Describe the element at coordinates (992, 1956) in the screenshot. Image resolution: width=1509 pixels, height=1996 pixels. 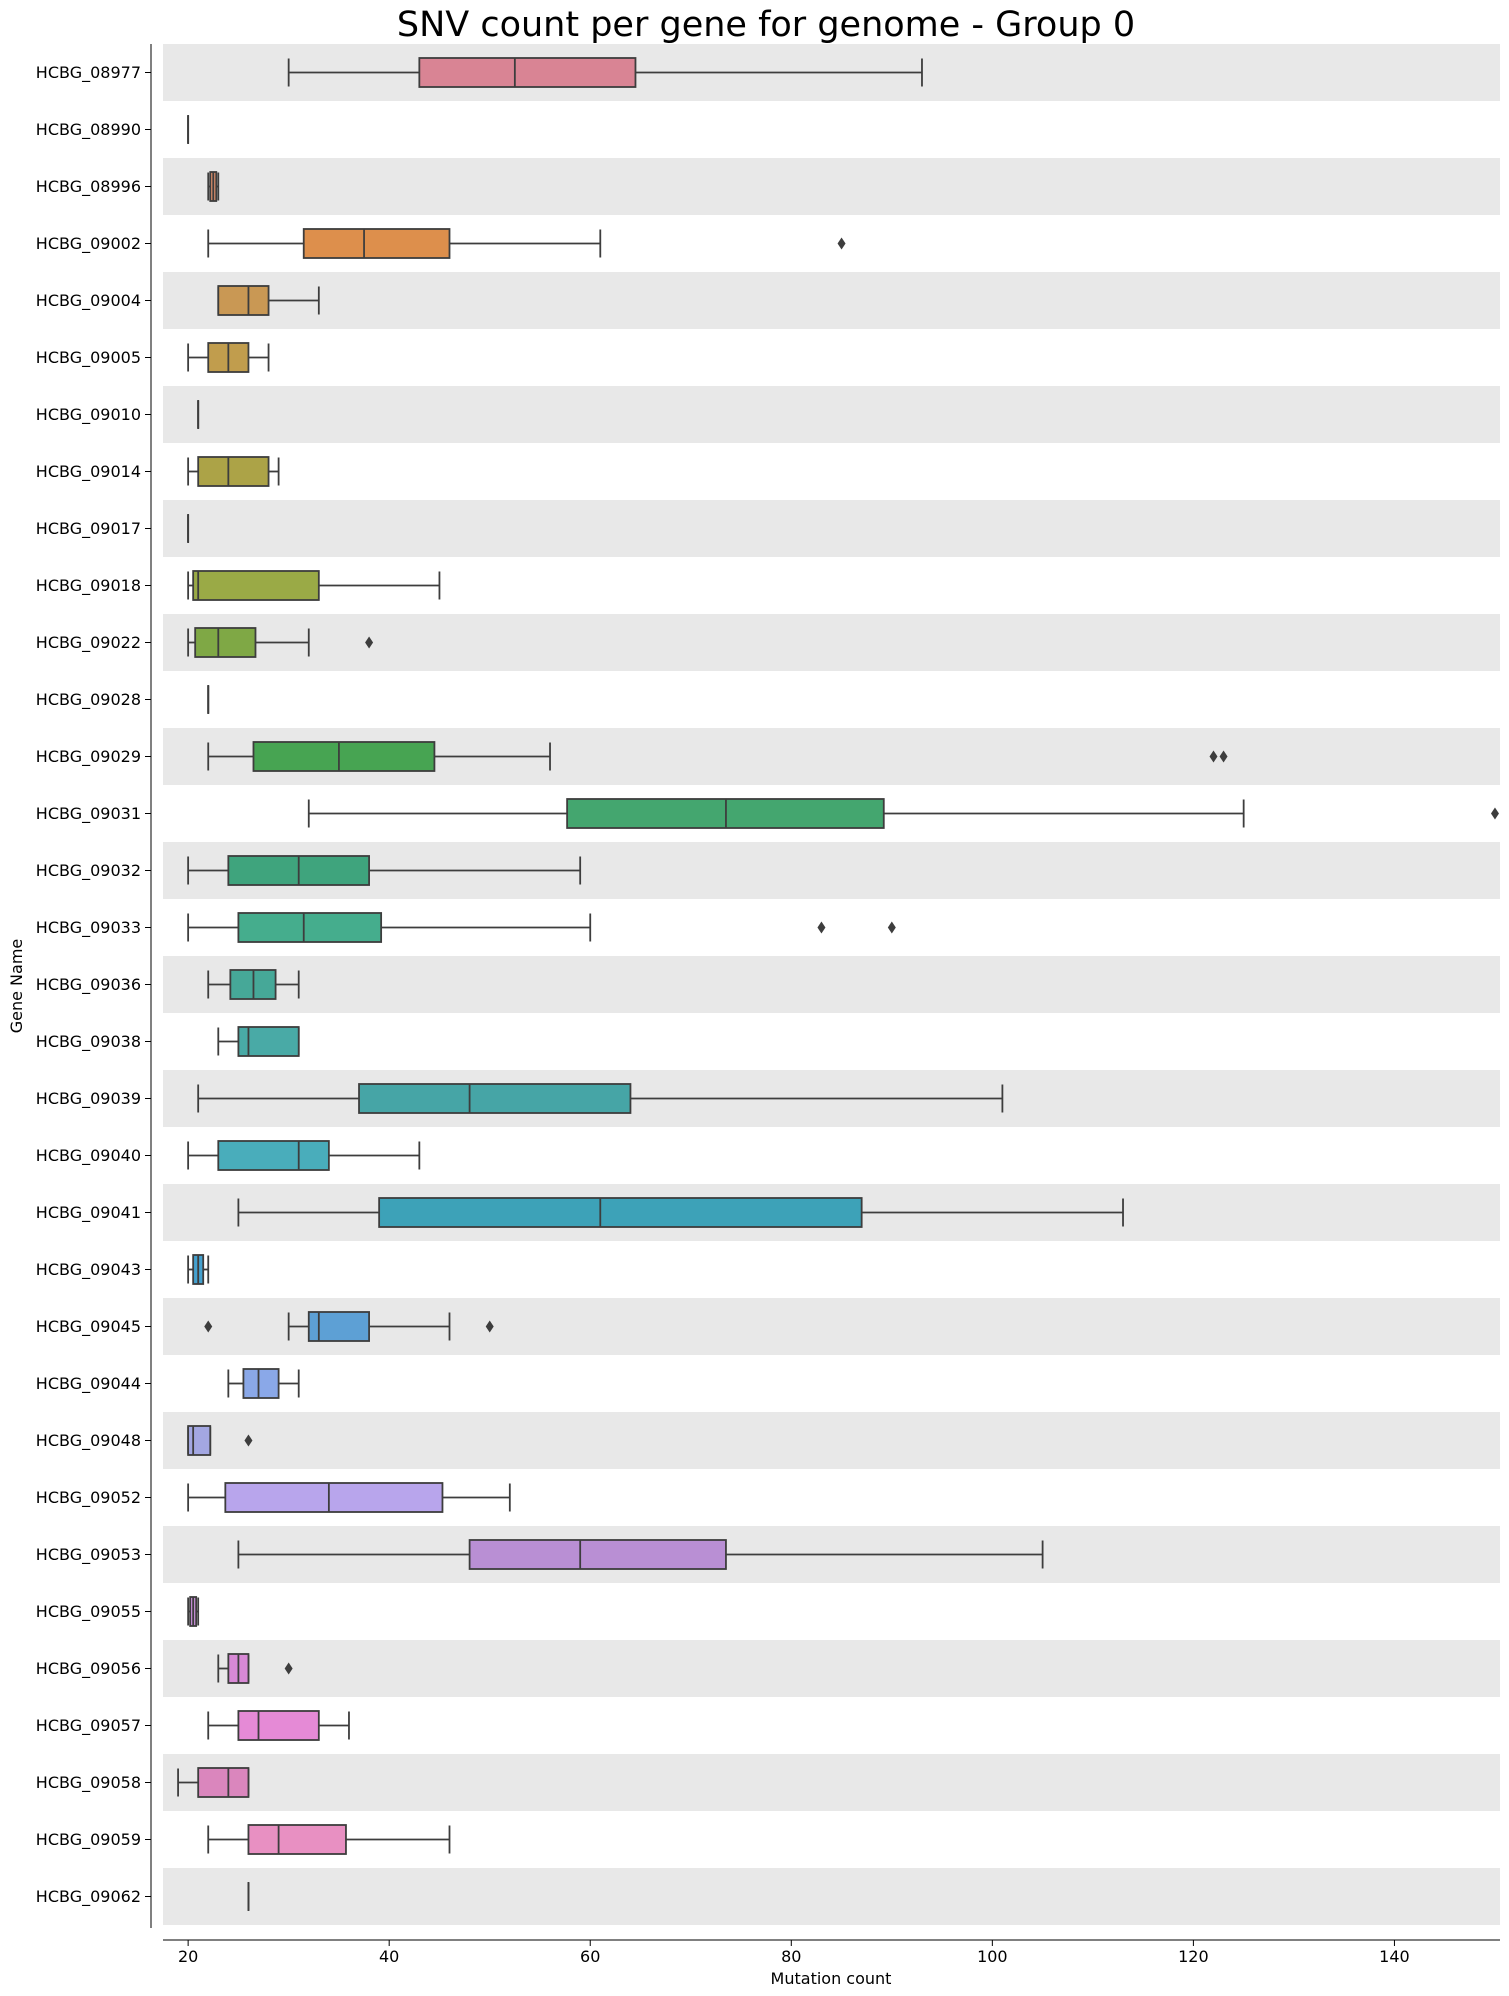
I see `x-tick-label: 100` at that location.